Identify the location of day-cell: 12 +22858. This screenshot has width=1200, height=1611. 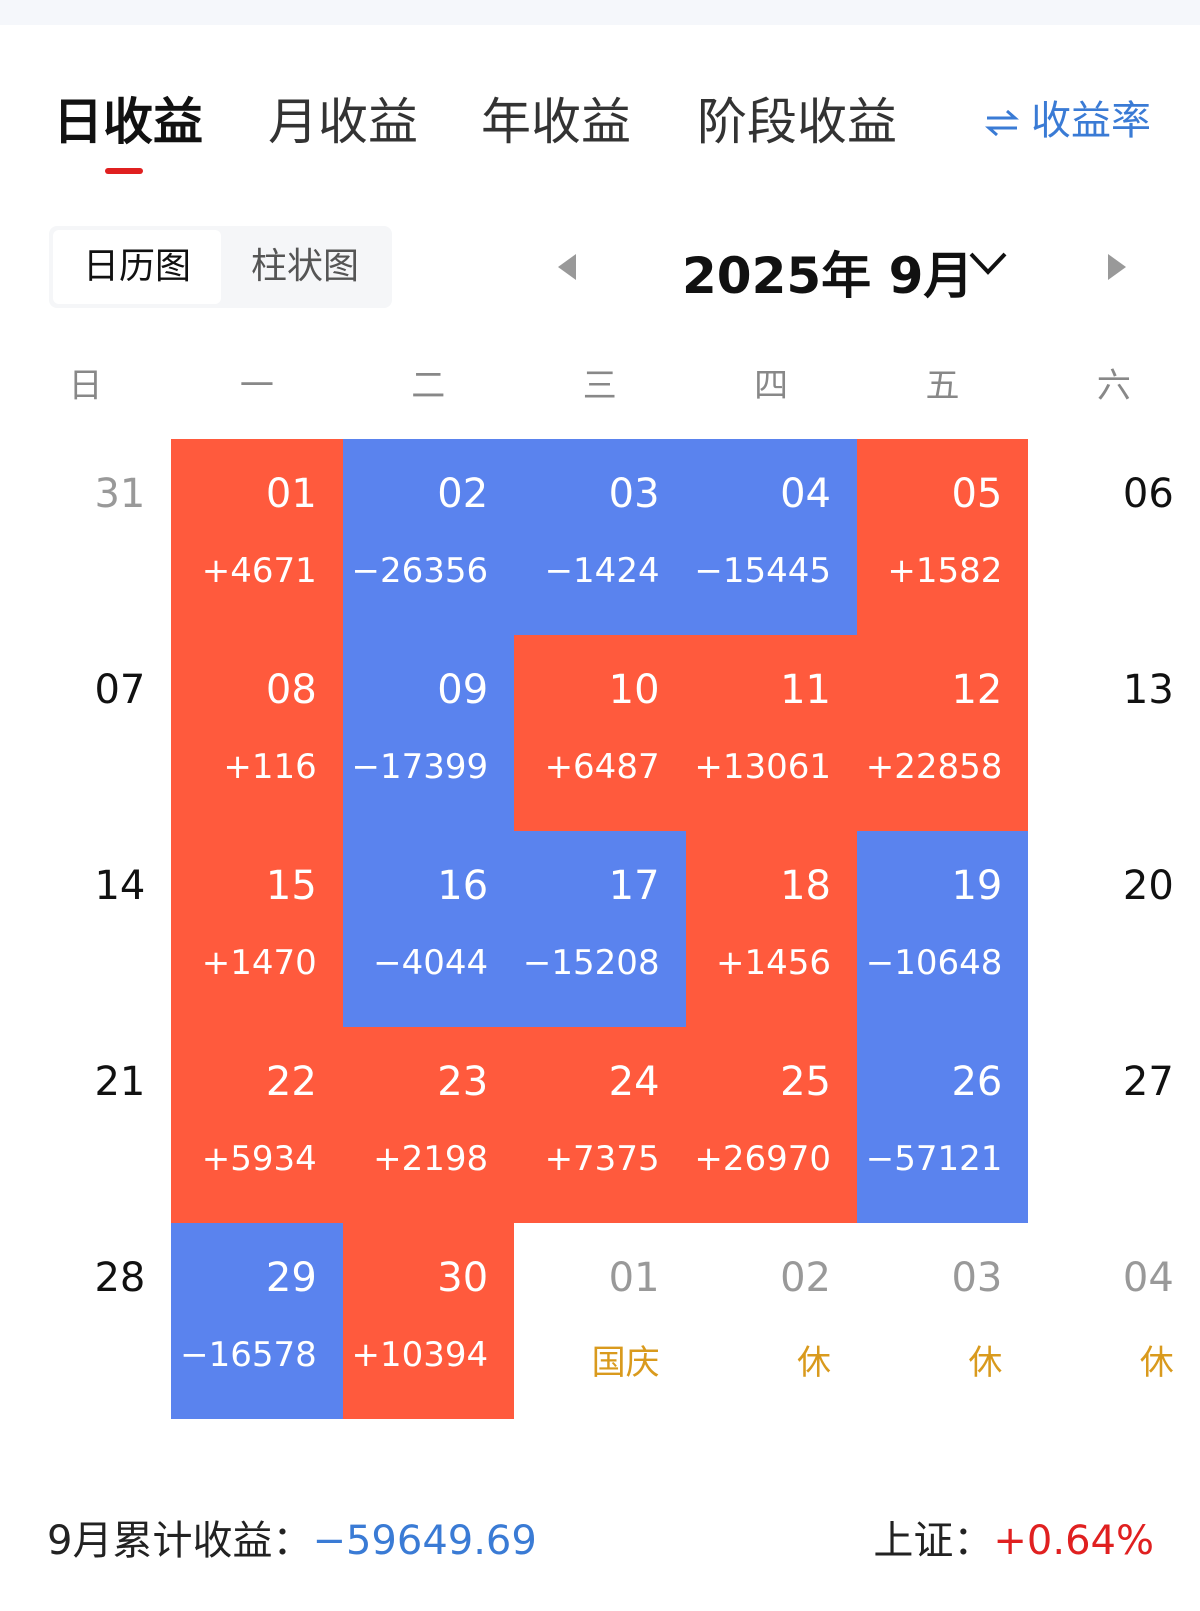
(943, 733).